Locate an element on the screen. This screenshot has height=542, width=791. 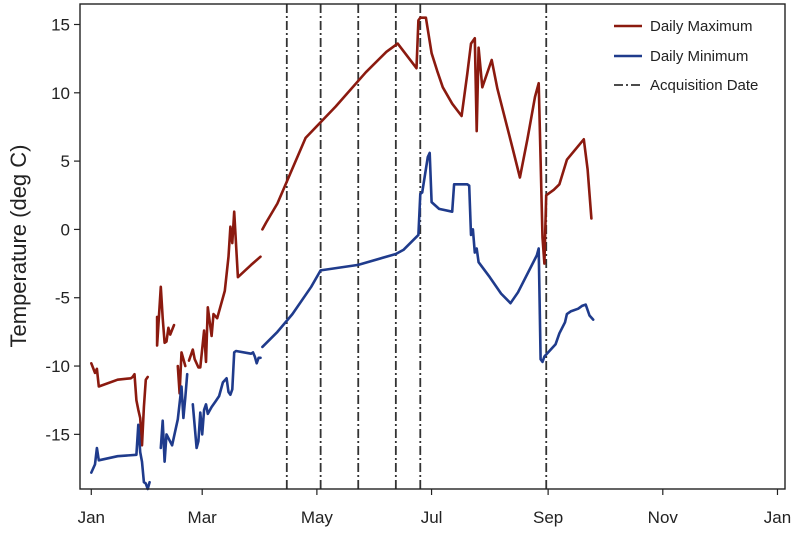
x-tick-label: Mar is located at coordinates (203, 517).